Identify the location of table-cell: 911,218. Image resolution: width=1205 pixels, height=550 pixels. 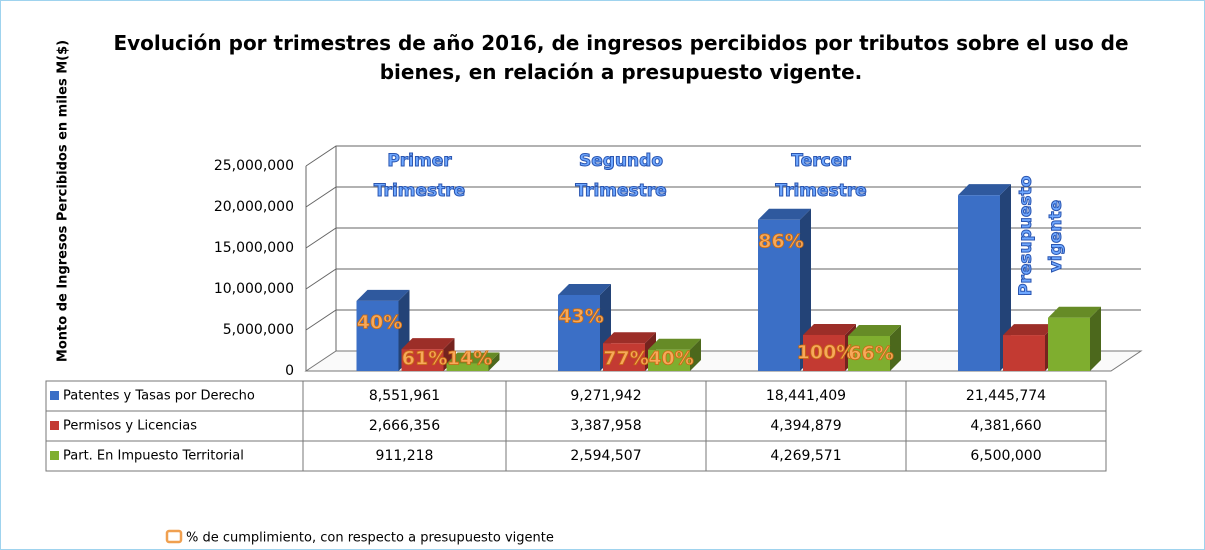
(405, 456).